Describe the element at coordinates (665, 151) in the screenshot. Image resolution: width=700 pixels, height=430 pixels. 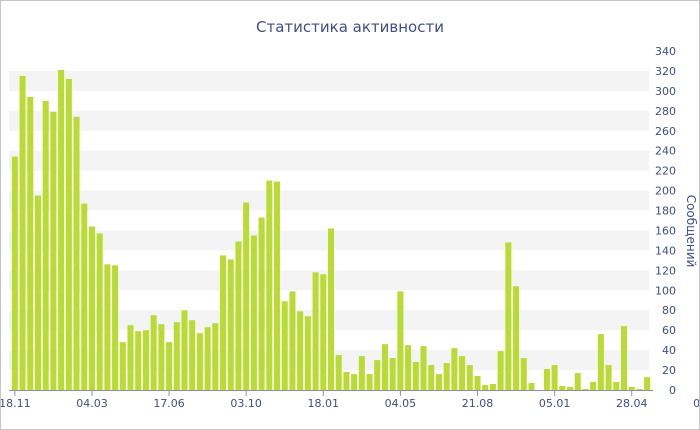
I see `y-tick-label: 240` at that location.